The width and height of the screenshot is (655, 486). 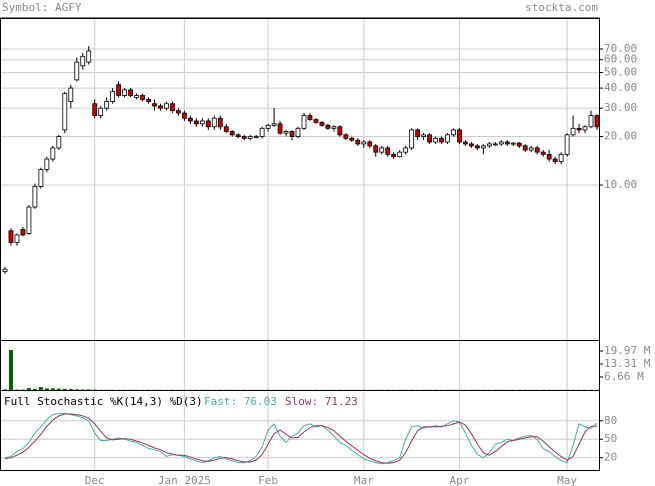 I want to click on y-tick-label: 19.97 M, so click(x=627, y=350).